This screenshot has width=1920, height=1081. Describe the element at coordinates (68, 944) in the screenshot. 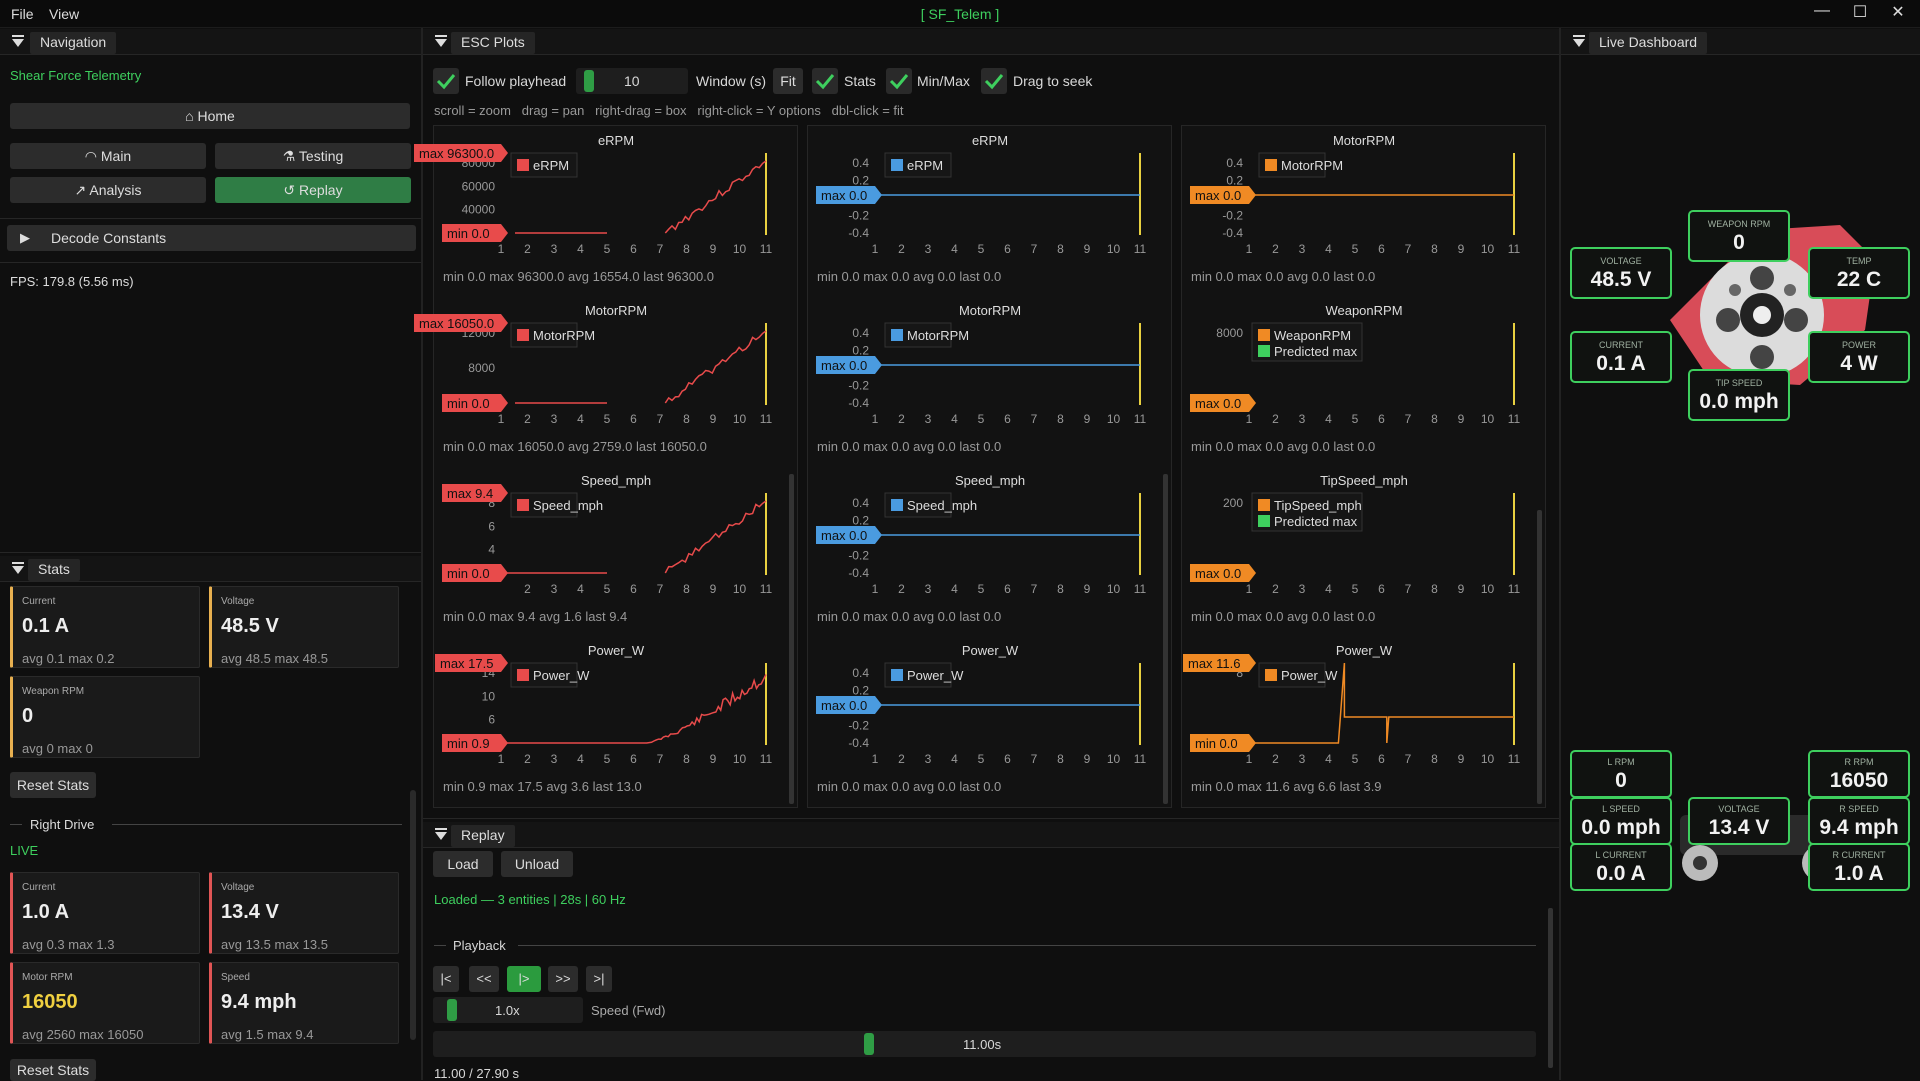

I see `stat-sub: avg 0.3 max 1.3` at that location.